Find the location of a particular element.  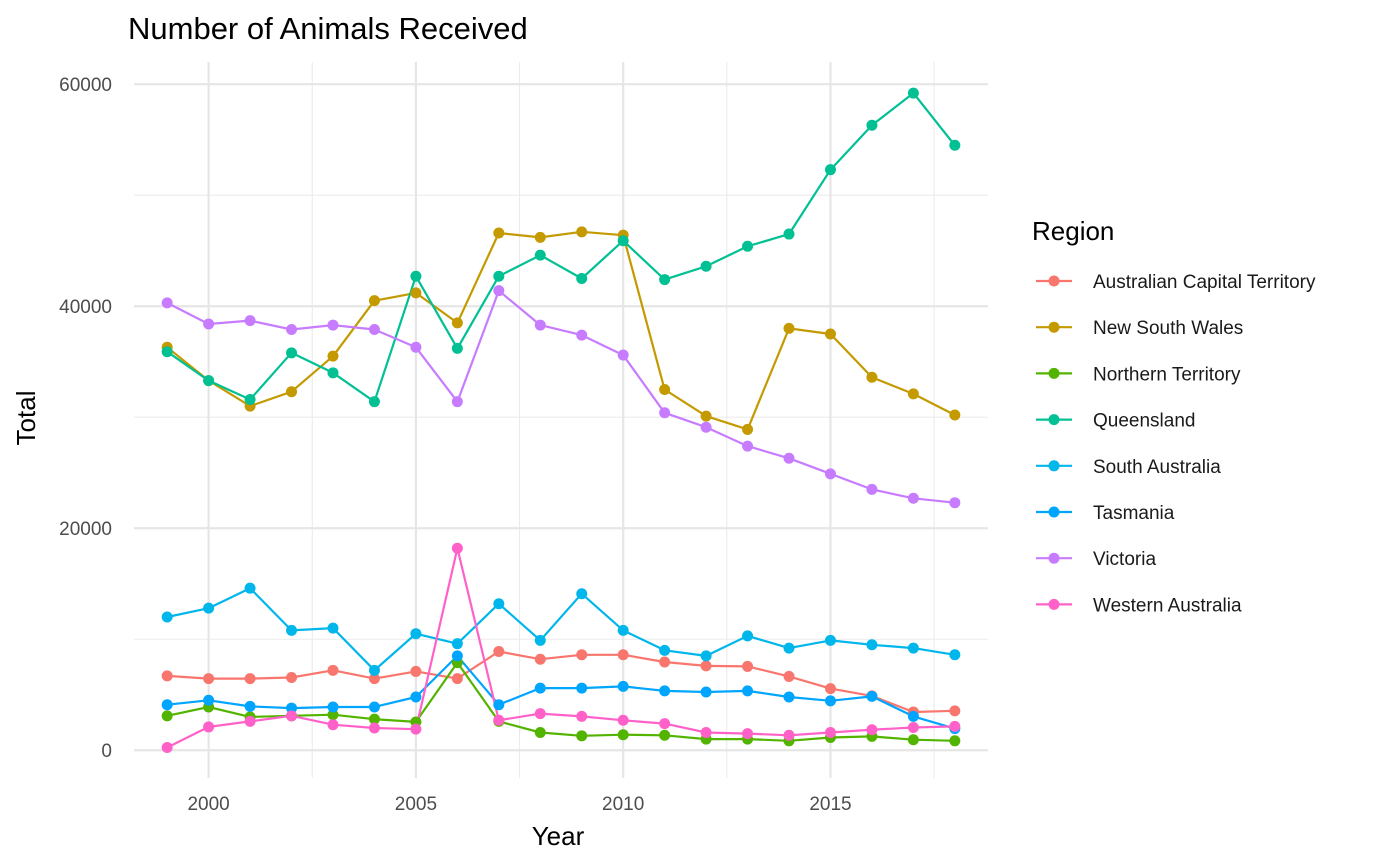

legend-label: Western Australia is located at coordinates (1167, 605).